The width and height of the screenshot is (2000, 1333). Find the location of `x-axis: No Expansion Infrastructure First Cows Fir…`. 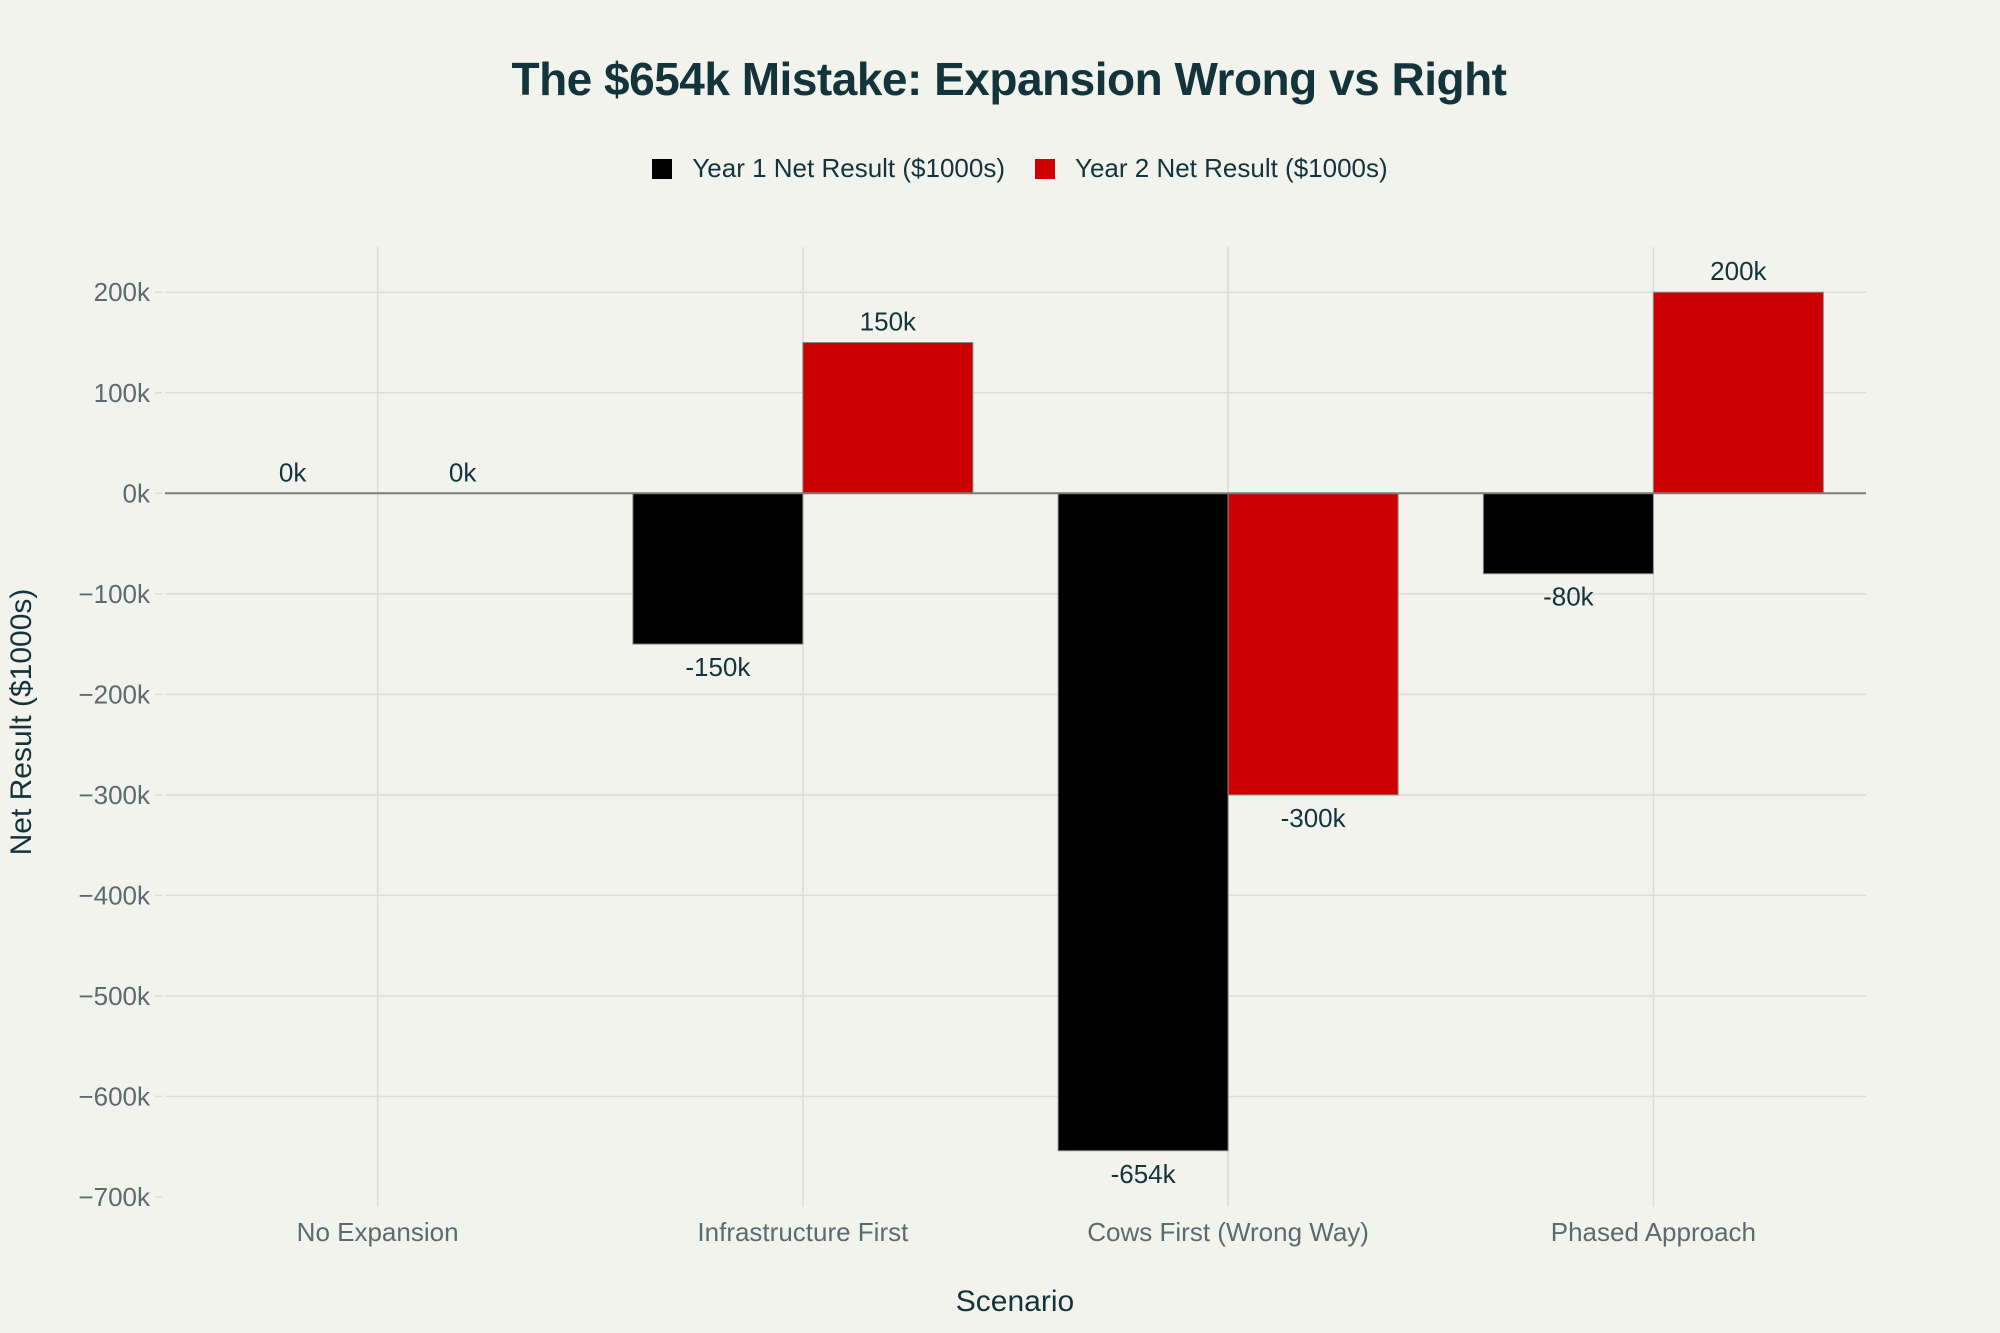

x-axis: No Expansion Infrastructure First Cows Fir… is located at coordinates (1026, 1232).